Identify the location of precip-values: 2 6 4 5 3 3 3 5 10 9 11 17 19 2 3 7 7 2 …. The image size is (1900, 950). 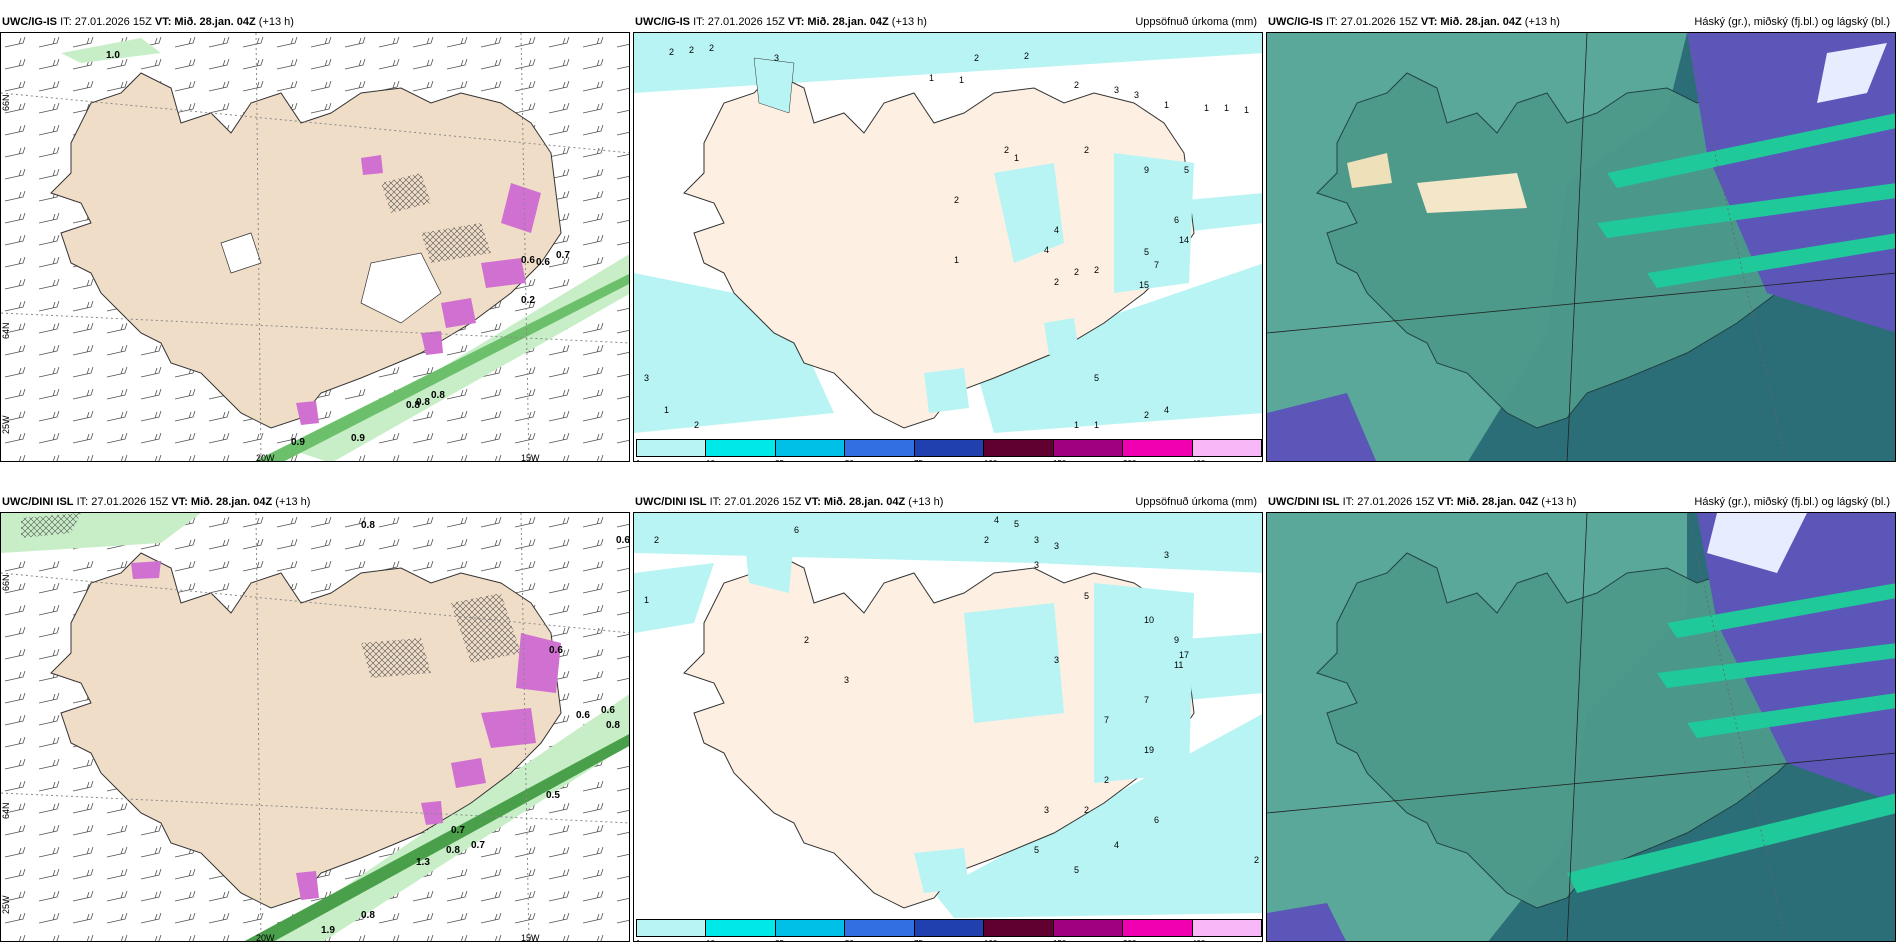
(951, 695).